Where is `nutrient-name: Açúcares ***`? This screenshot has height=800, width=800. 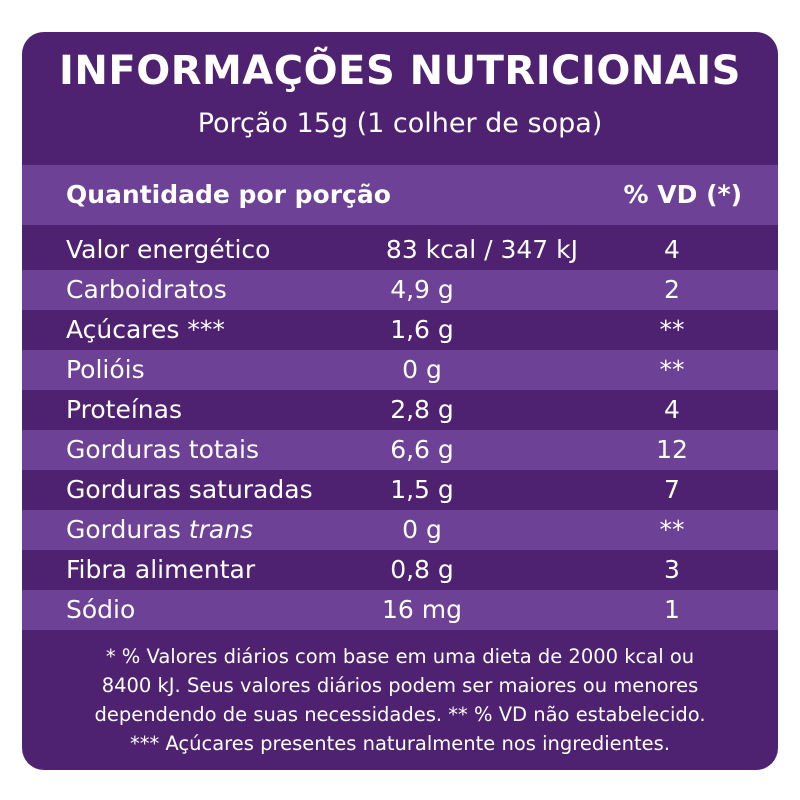 nutrient-name: Açúcares *** is located at coordinates (145, 329).